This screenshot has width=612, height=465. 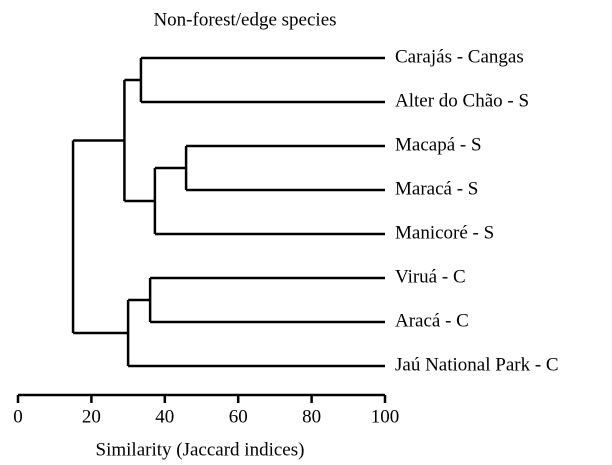 I want to click on leaf-label: Maracá - S, so click(x=436, y=188).